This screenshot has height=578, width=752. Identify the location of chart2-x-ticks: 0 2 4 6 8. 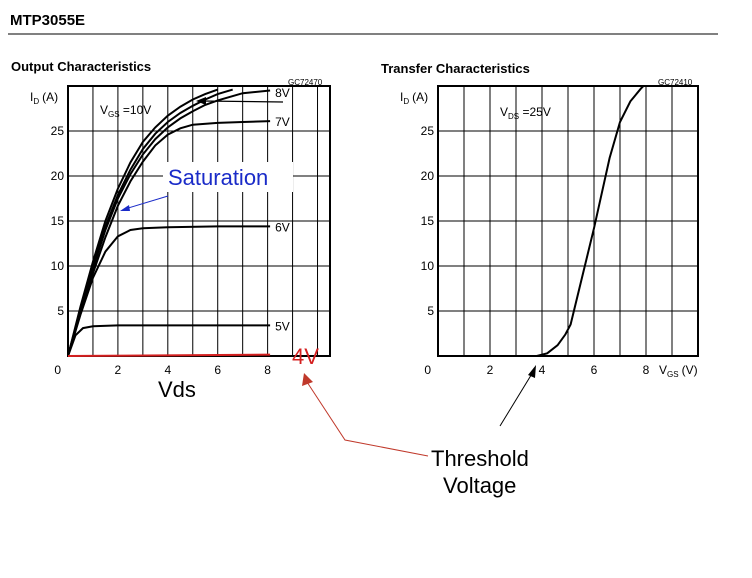
(536, 370).